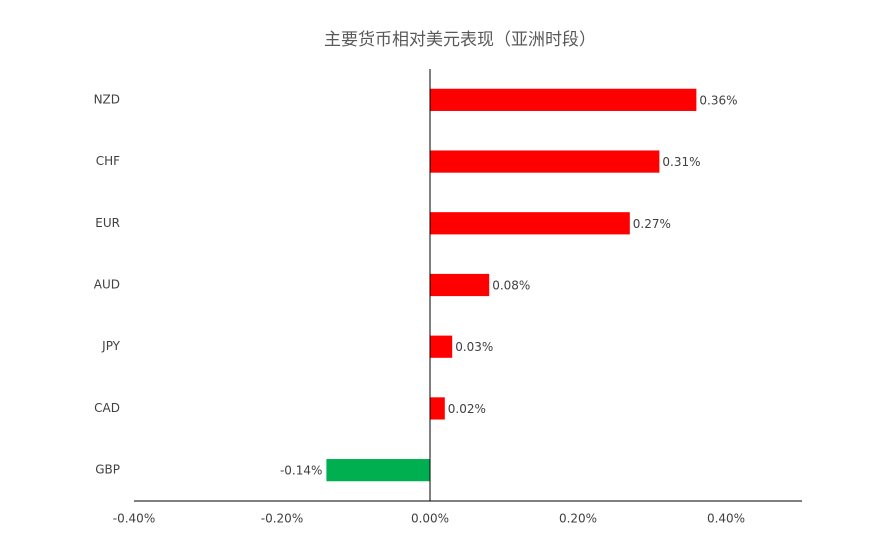 The height and width of the screenshot is (545, 881). What do you see at coordinates (282, 519) in the screenshot?
I see `x-tick-label: -0.20%` at bounding box center [282, 519].